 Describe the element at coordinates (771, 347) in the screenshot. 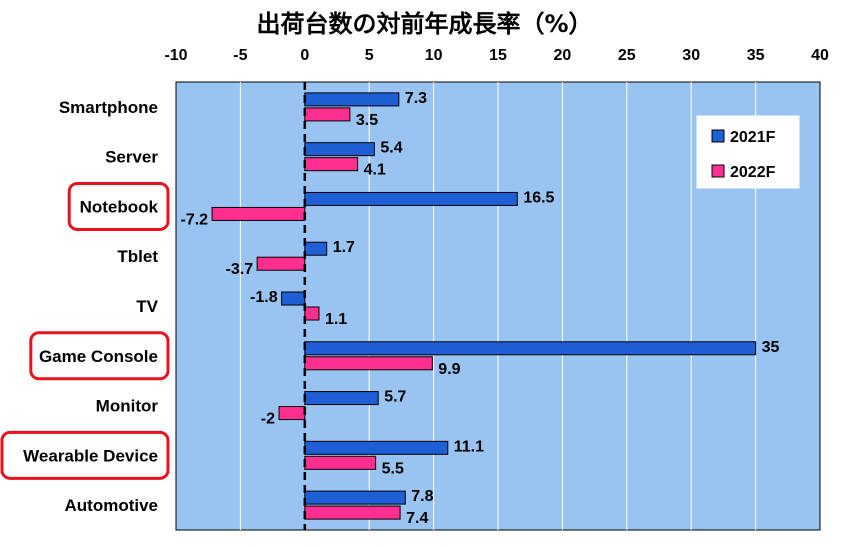

I see `data-label: 35` at that location.